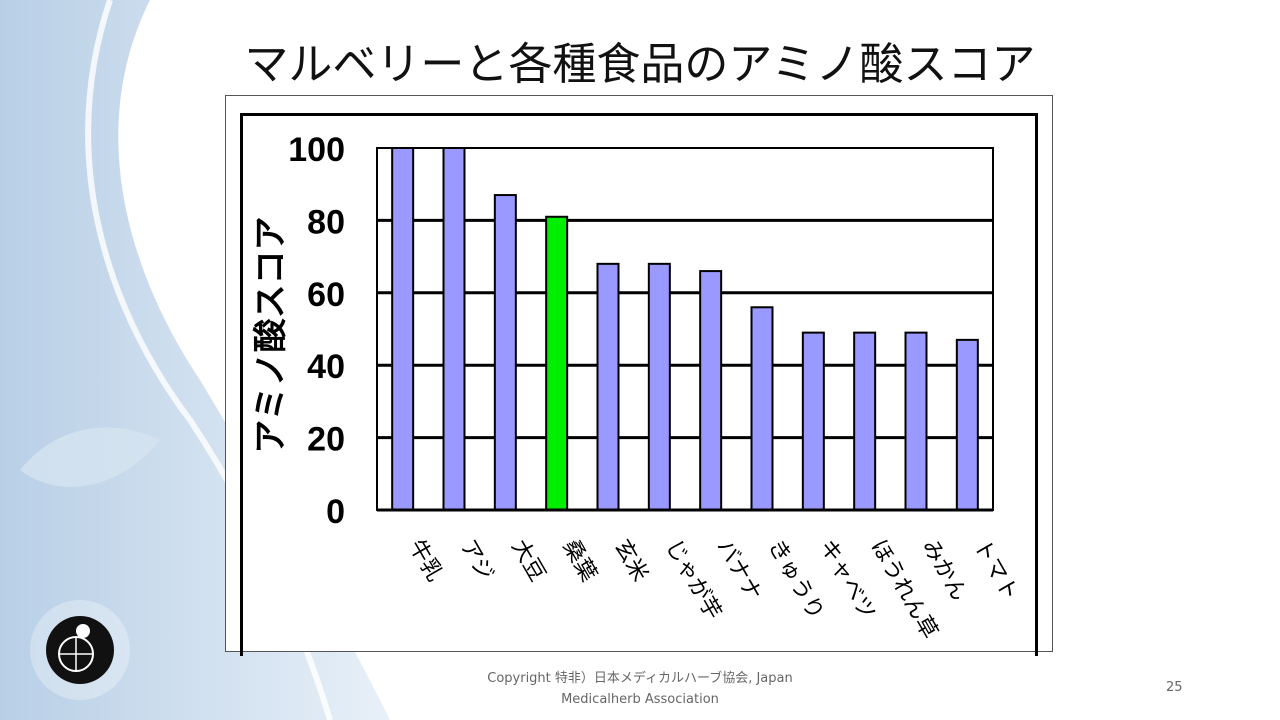  Describe the element at coordinates (335, 512) in the screenshot. I see `y-tick-label: 0` at that location.